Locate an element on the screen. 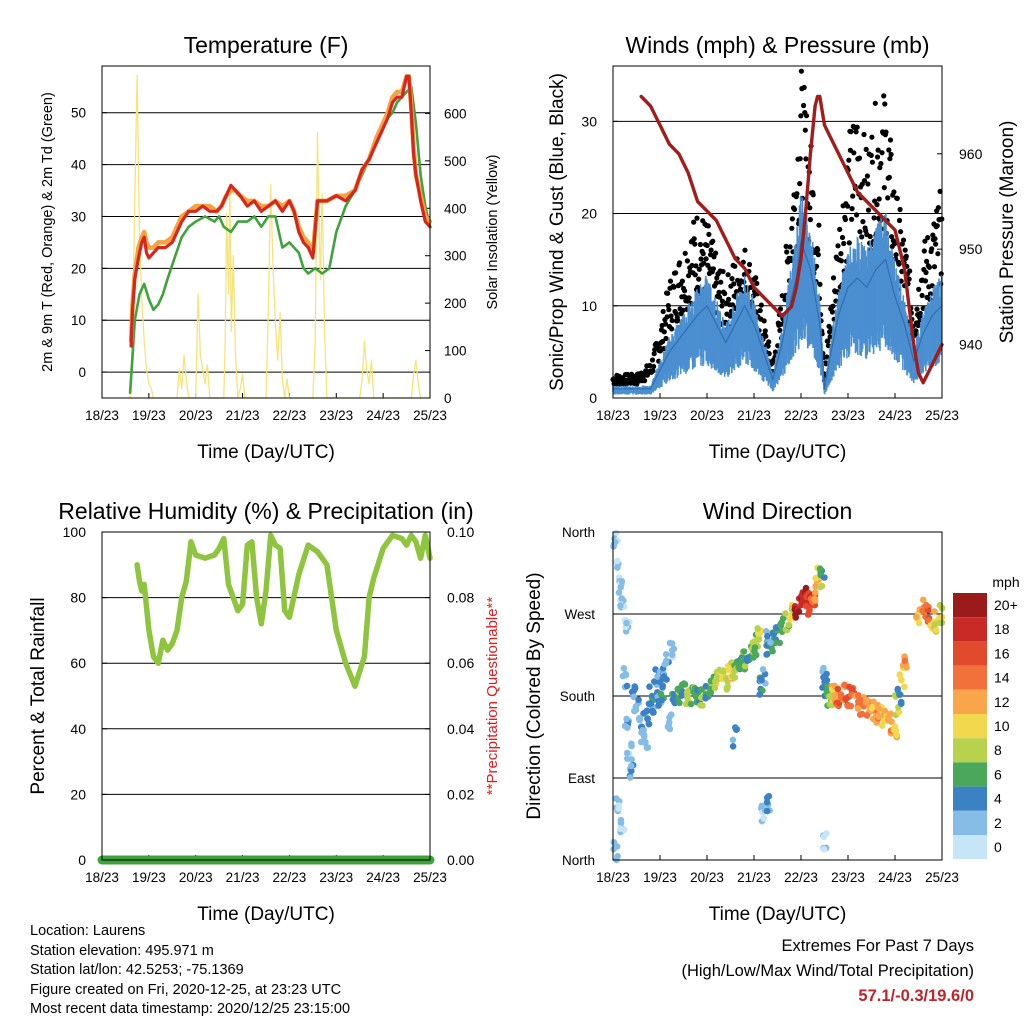 This screenshot has height=1024, width=1024. y-tick-label: 100 is located at coordinates (75, 532).